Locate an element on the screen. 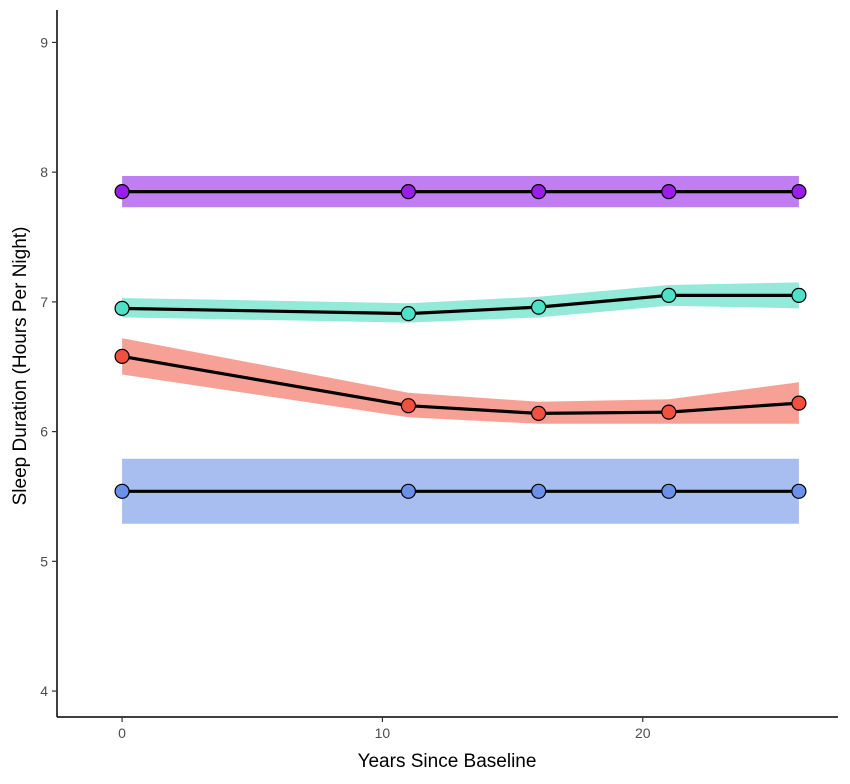 Image resolution: width=850 pixels, height=784 pixels. y-tick-label-4: 4 is located at coordinates (44, 691).